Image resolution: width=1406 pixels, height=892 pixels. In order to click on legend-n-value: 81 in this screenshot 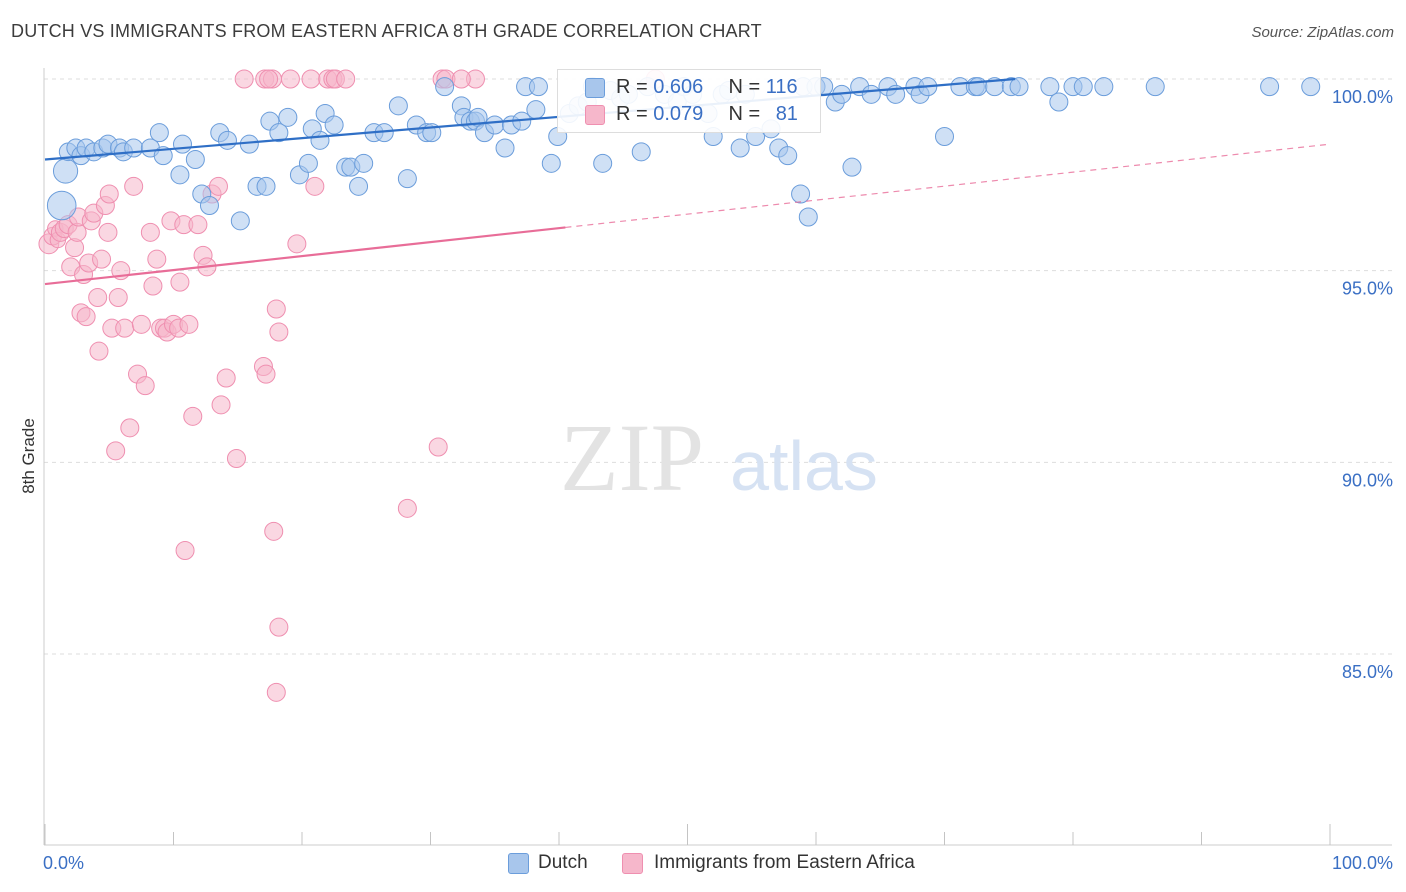, I will do `click(786, 114)`.